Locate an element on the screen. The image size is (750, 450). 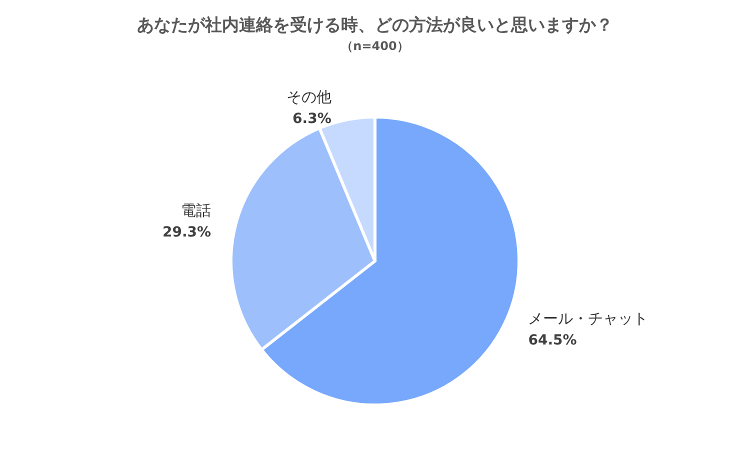
chart-title: あなたが社内連絡を受ける時、どの方法が良いと思いますか？ is located at coordinates (375, 26).